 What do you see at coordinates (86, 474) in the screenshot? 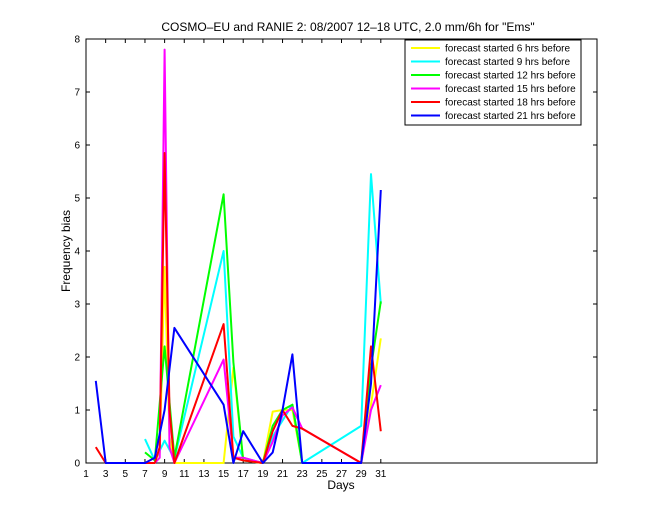
I see `x-tick-label: 1` at bounding box center [86, 474].